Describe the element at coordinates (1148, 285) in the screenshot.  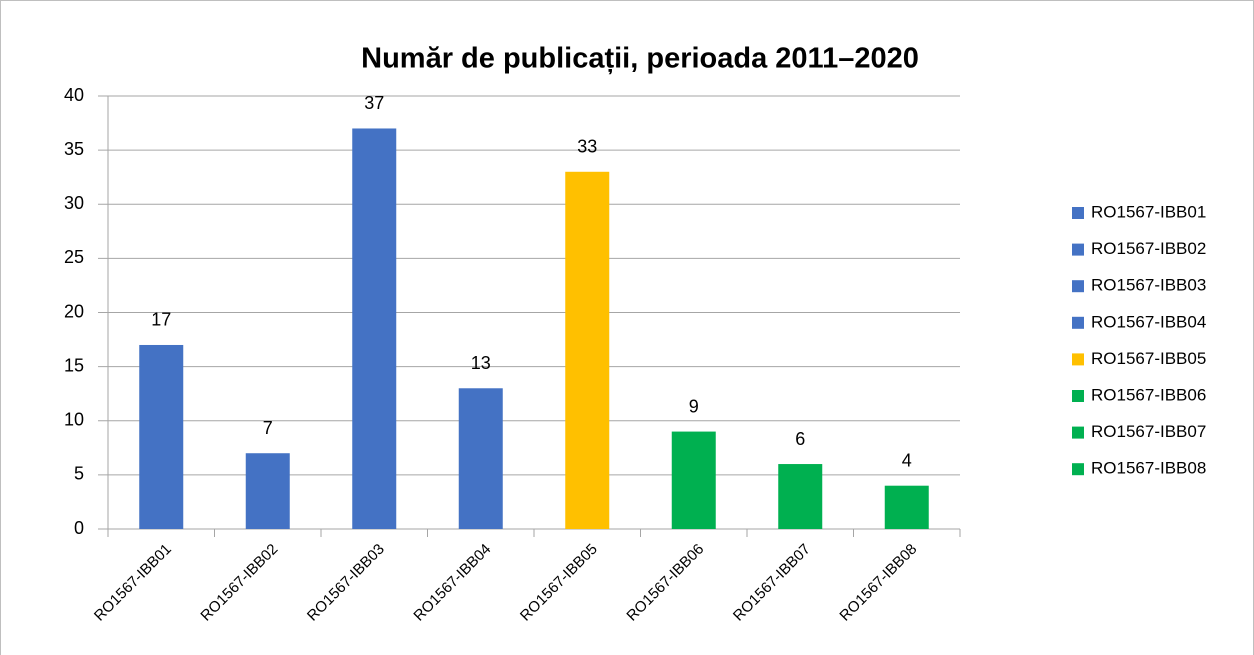
I see `legend-label: RO1567-IBB03` at that location.